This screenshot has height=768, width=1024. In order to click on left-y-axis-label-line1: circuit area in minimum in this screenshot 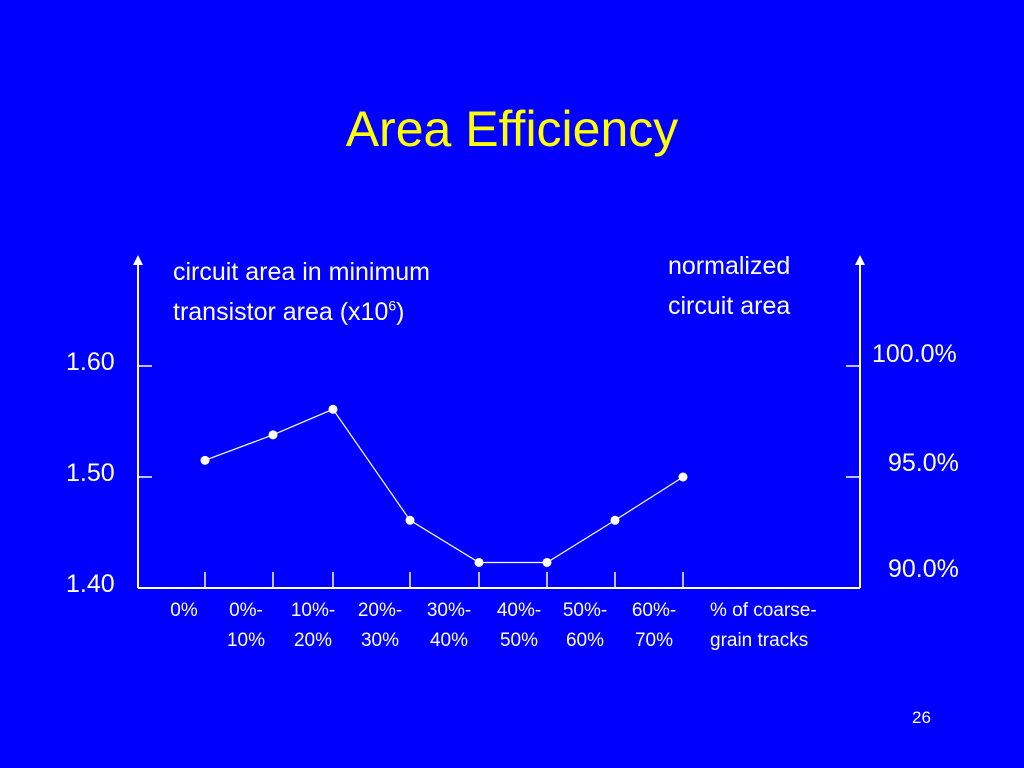, I will do `click(302, 272)`.